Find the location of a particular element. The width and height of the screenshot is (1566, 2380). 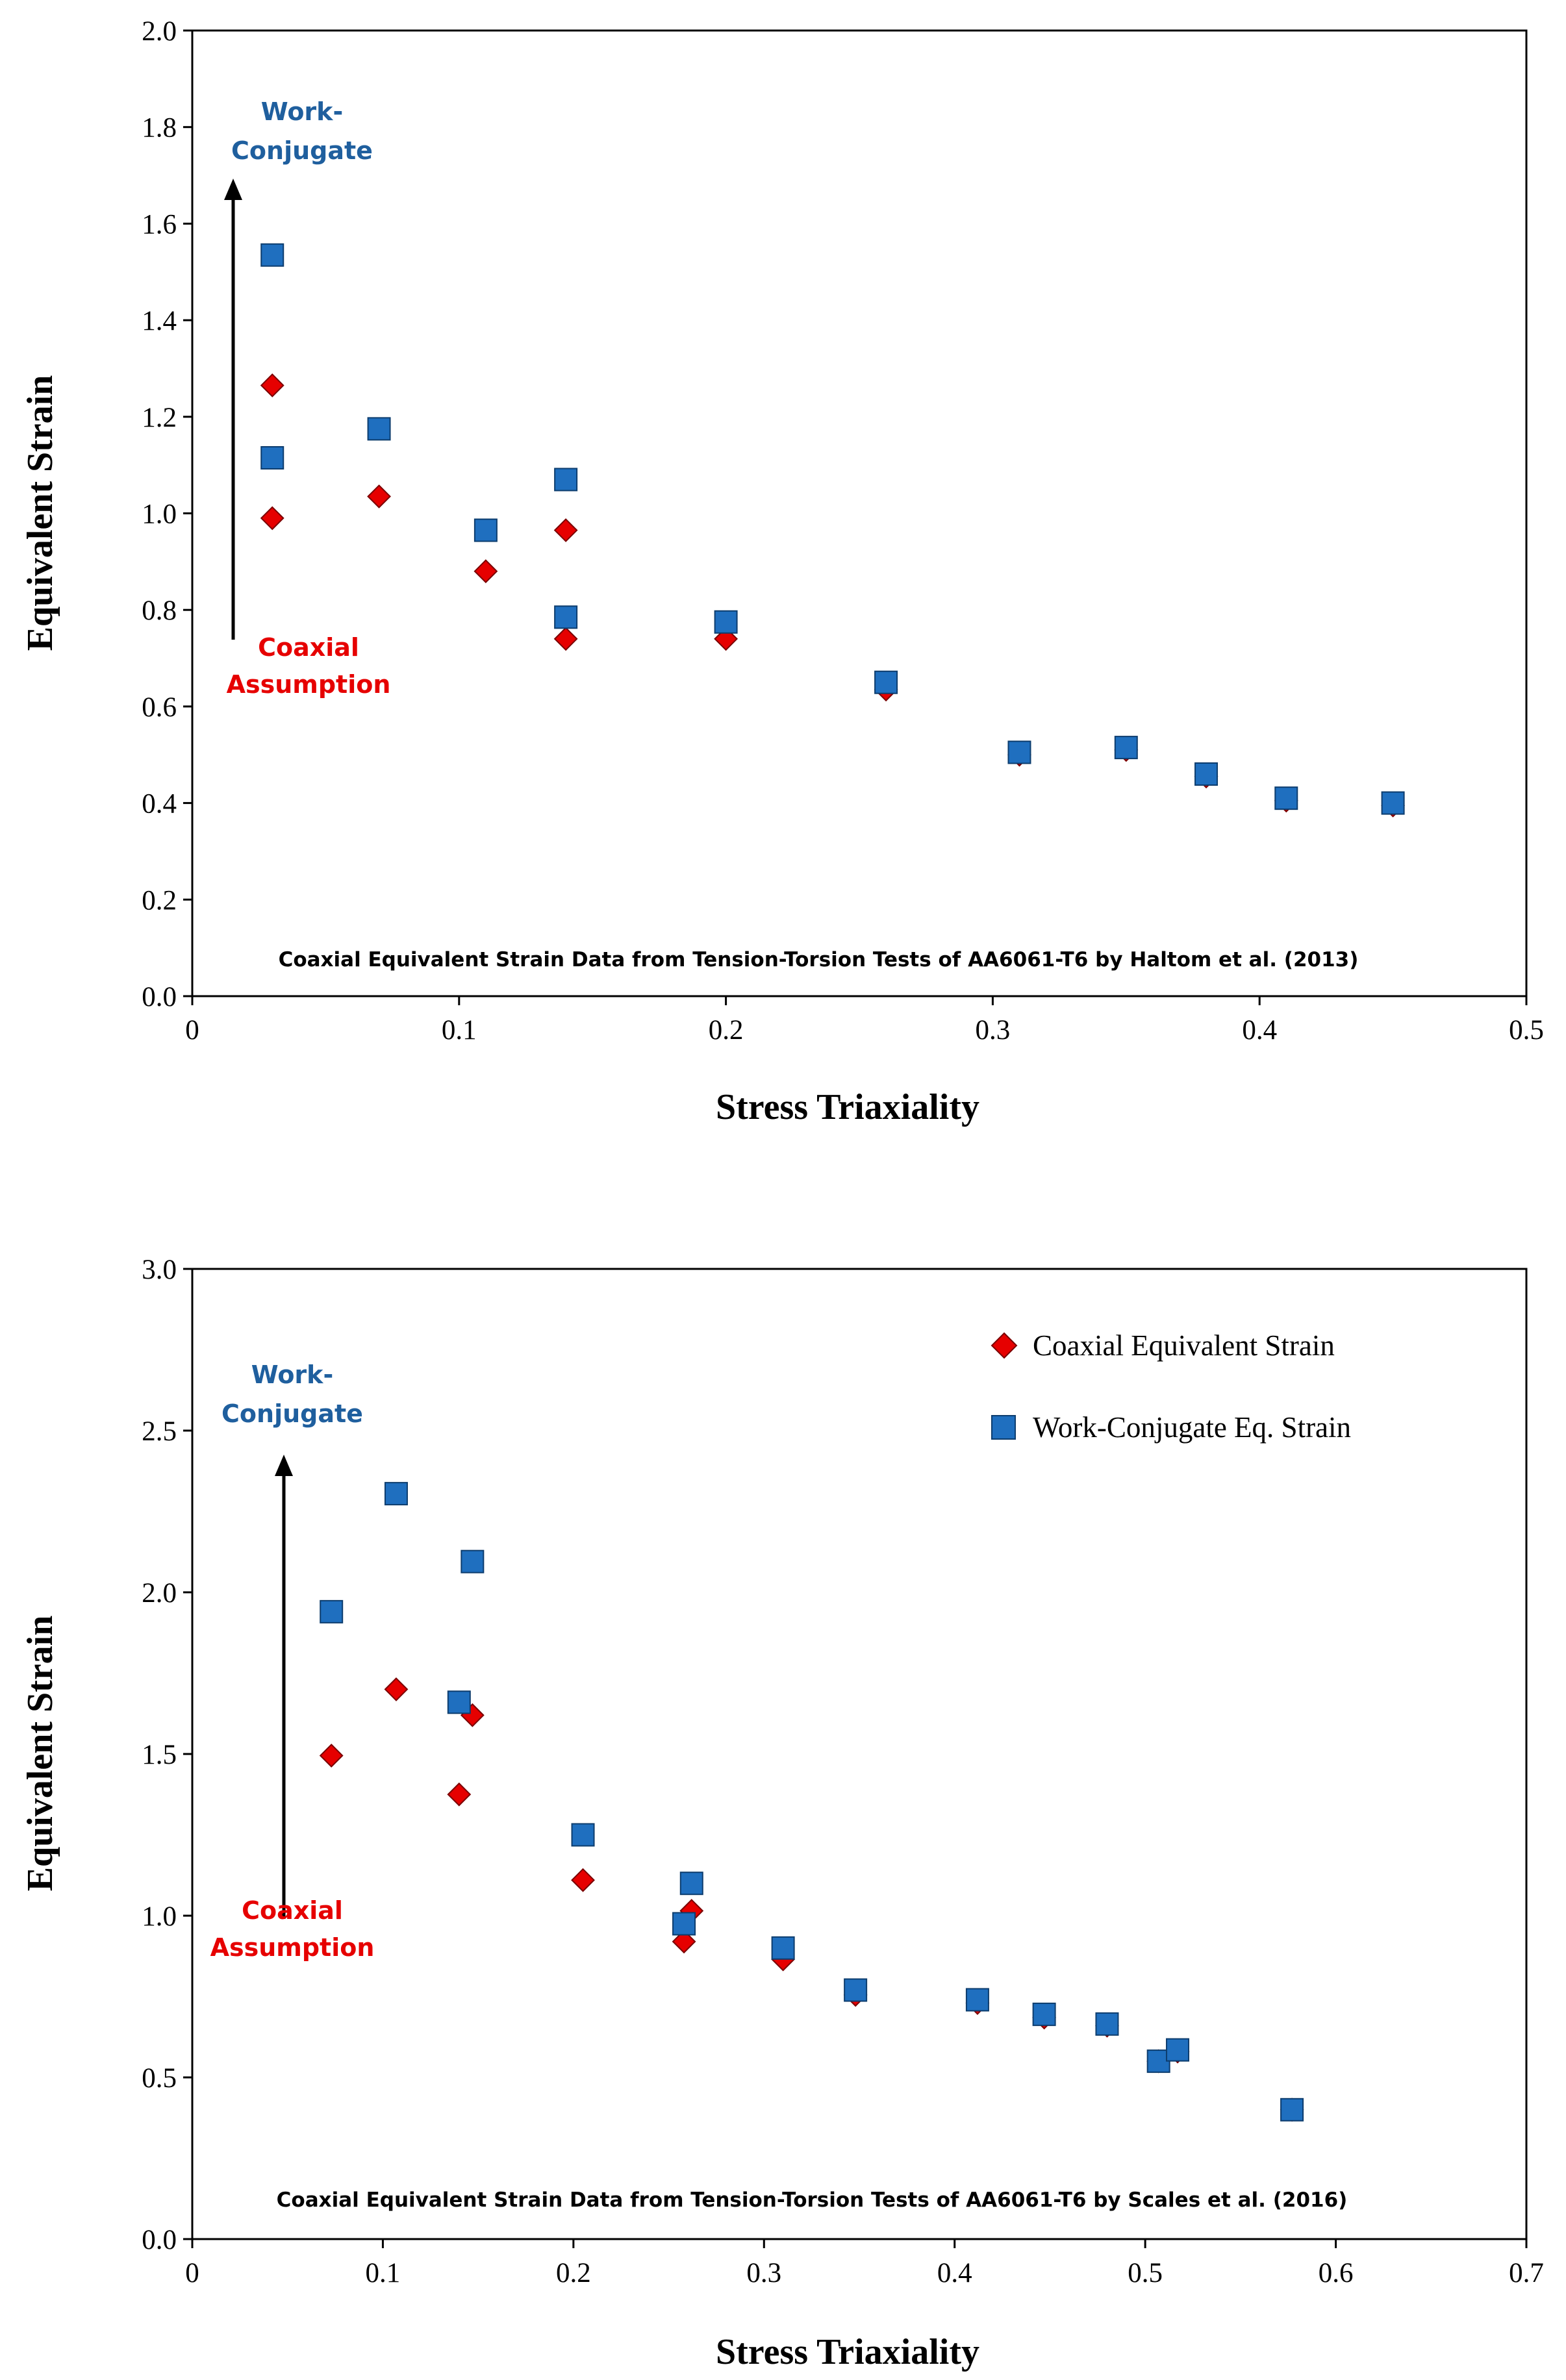

y-tick-label: 1.4 is located at coordinates (159, 321).